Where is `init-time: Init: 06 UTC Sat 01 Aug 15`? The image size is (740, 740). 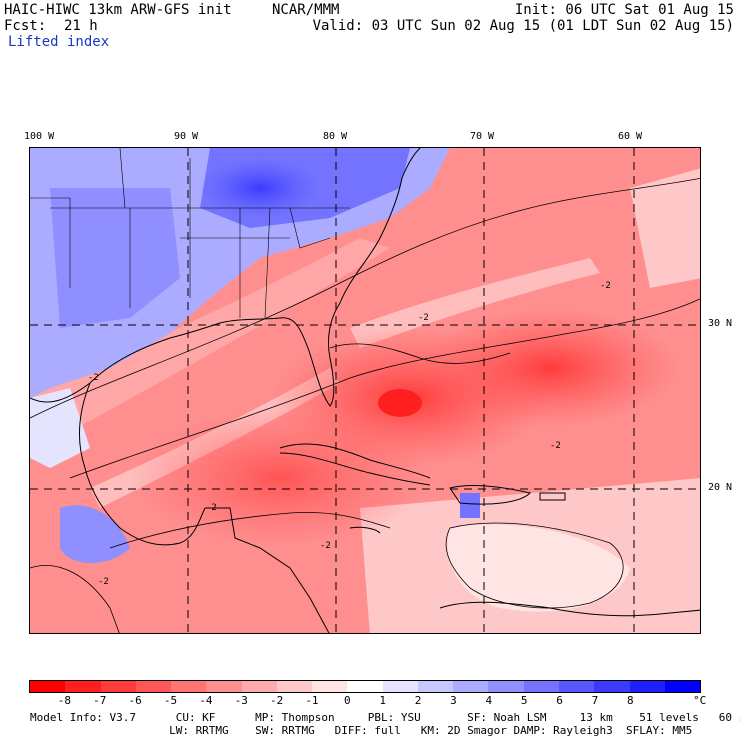
init-time: Init: 06 UTC Sat 01 Aug 15 is located at coordinates (624, 10).